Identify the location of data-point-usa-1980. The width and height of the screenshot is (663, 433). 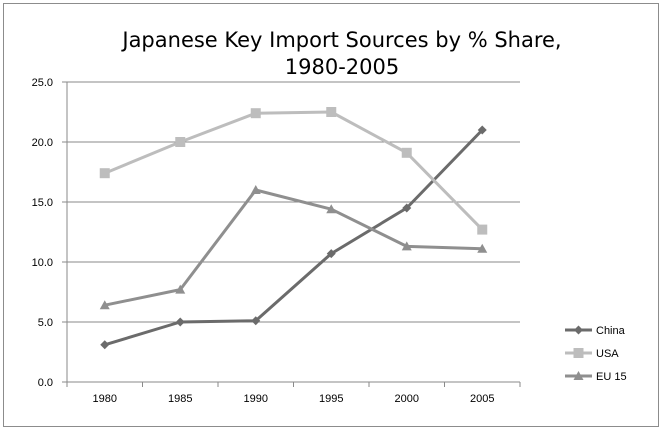
(104, 173).